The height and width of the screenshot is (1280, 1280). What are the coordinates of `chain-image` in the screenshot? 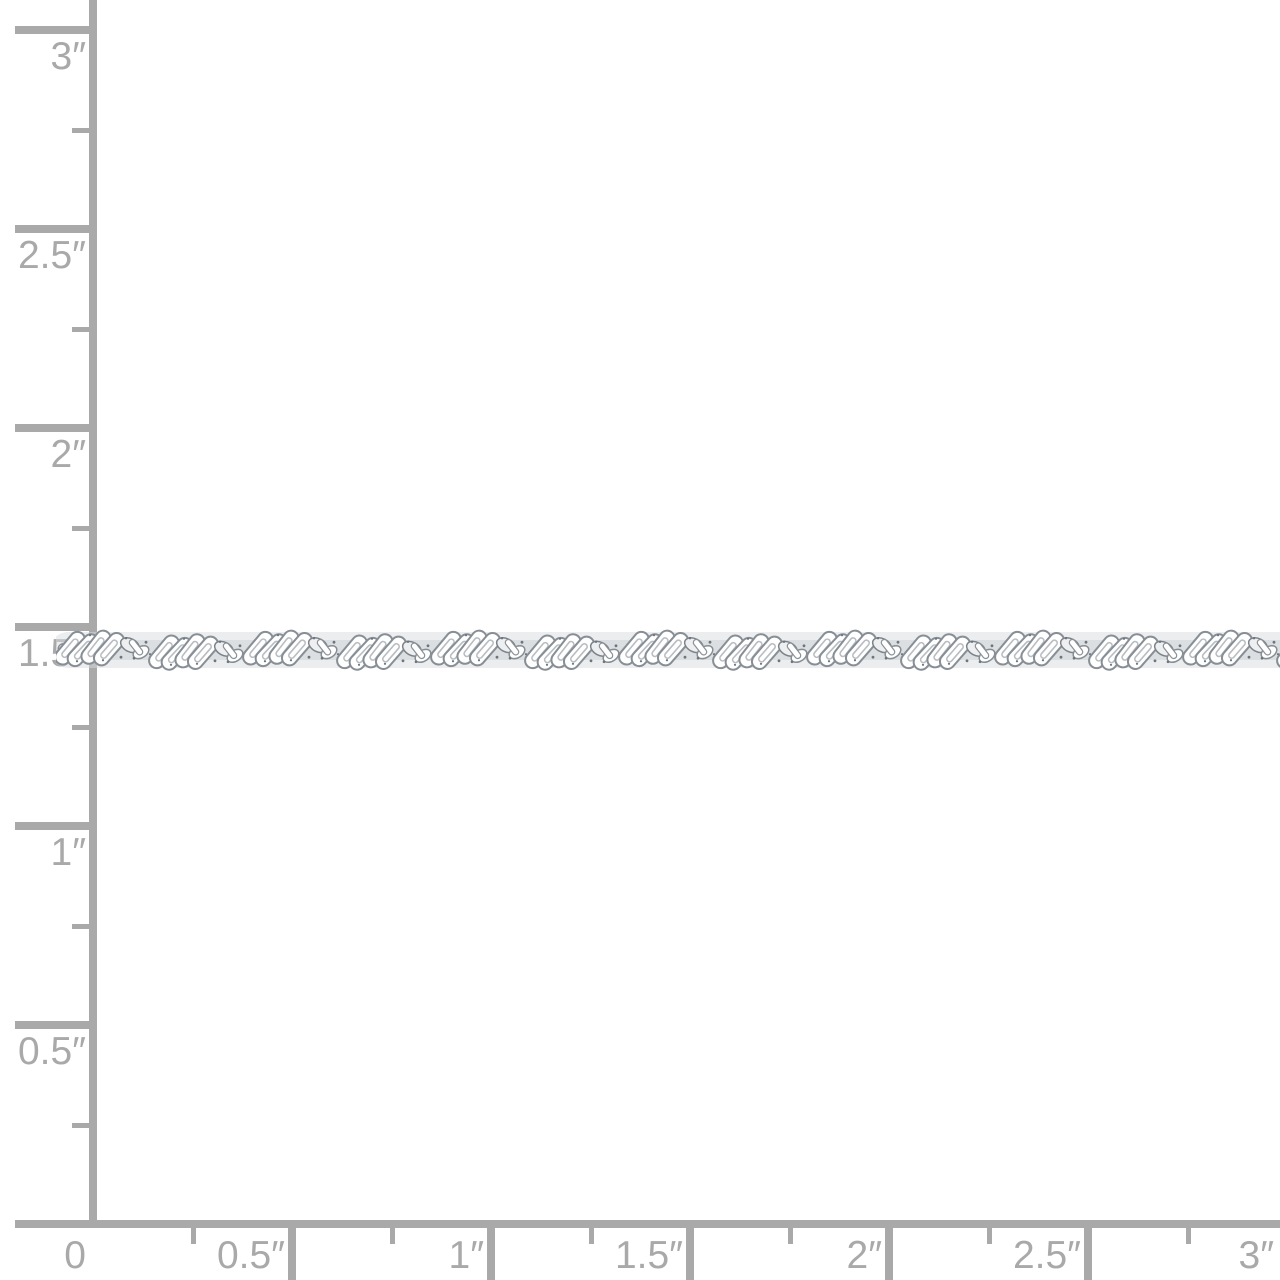 It's located at (668, 650).